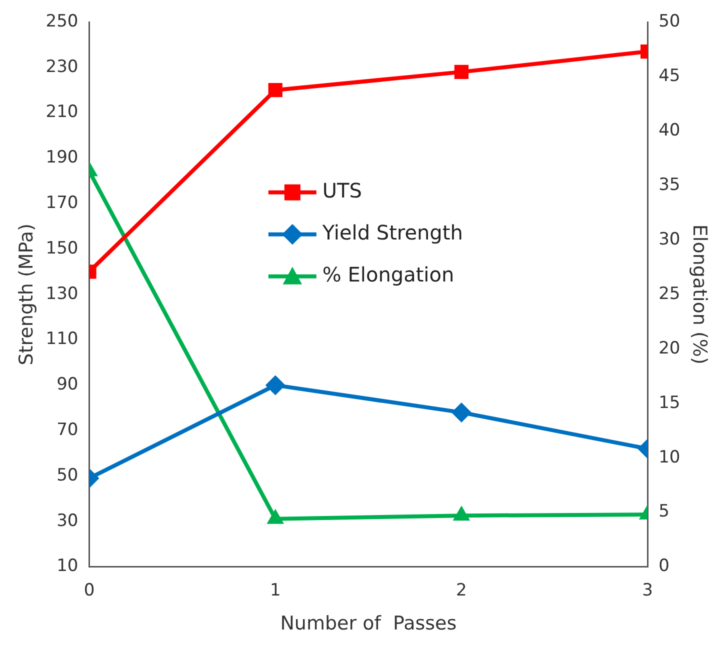 The height and width of the screenshot is (653, 726). I want to click on y-tick-label: 210, so click(62, 112).